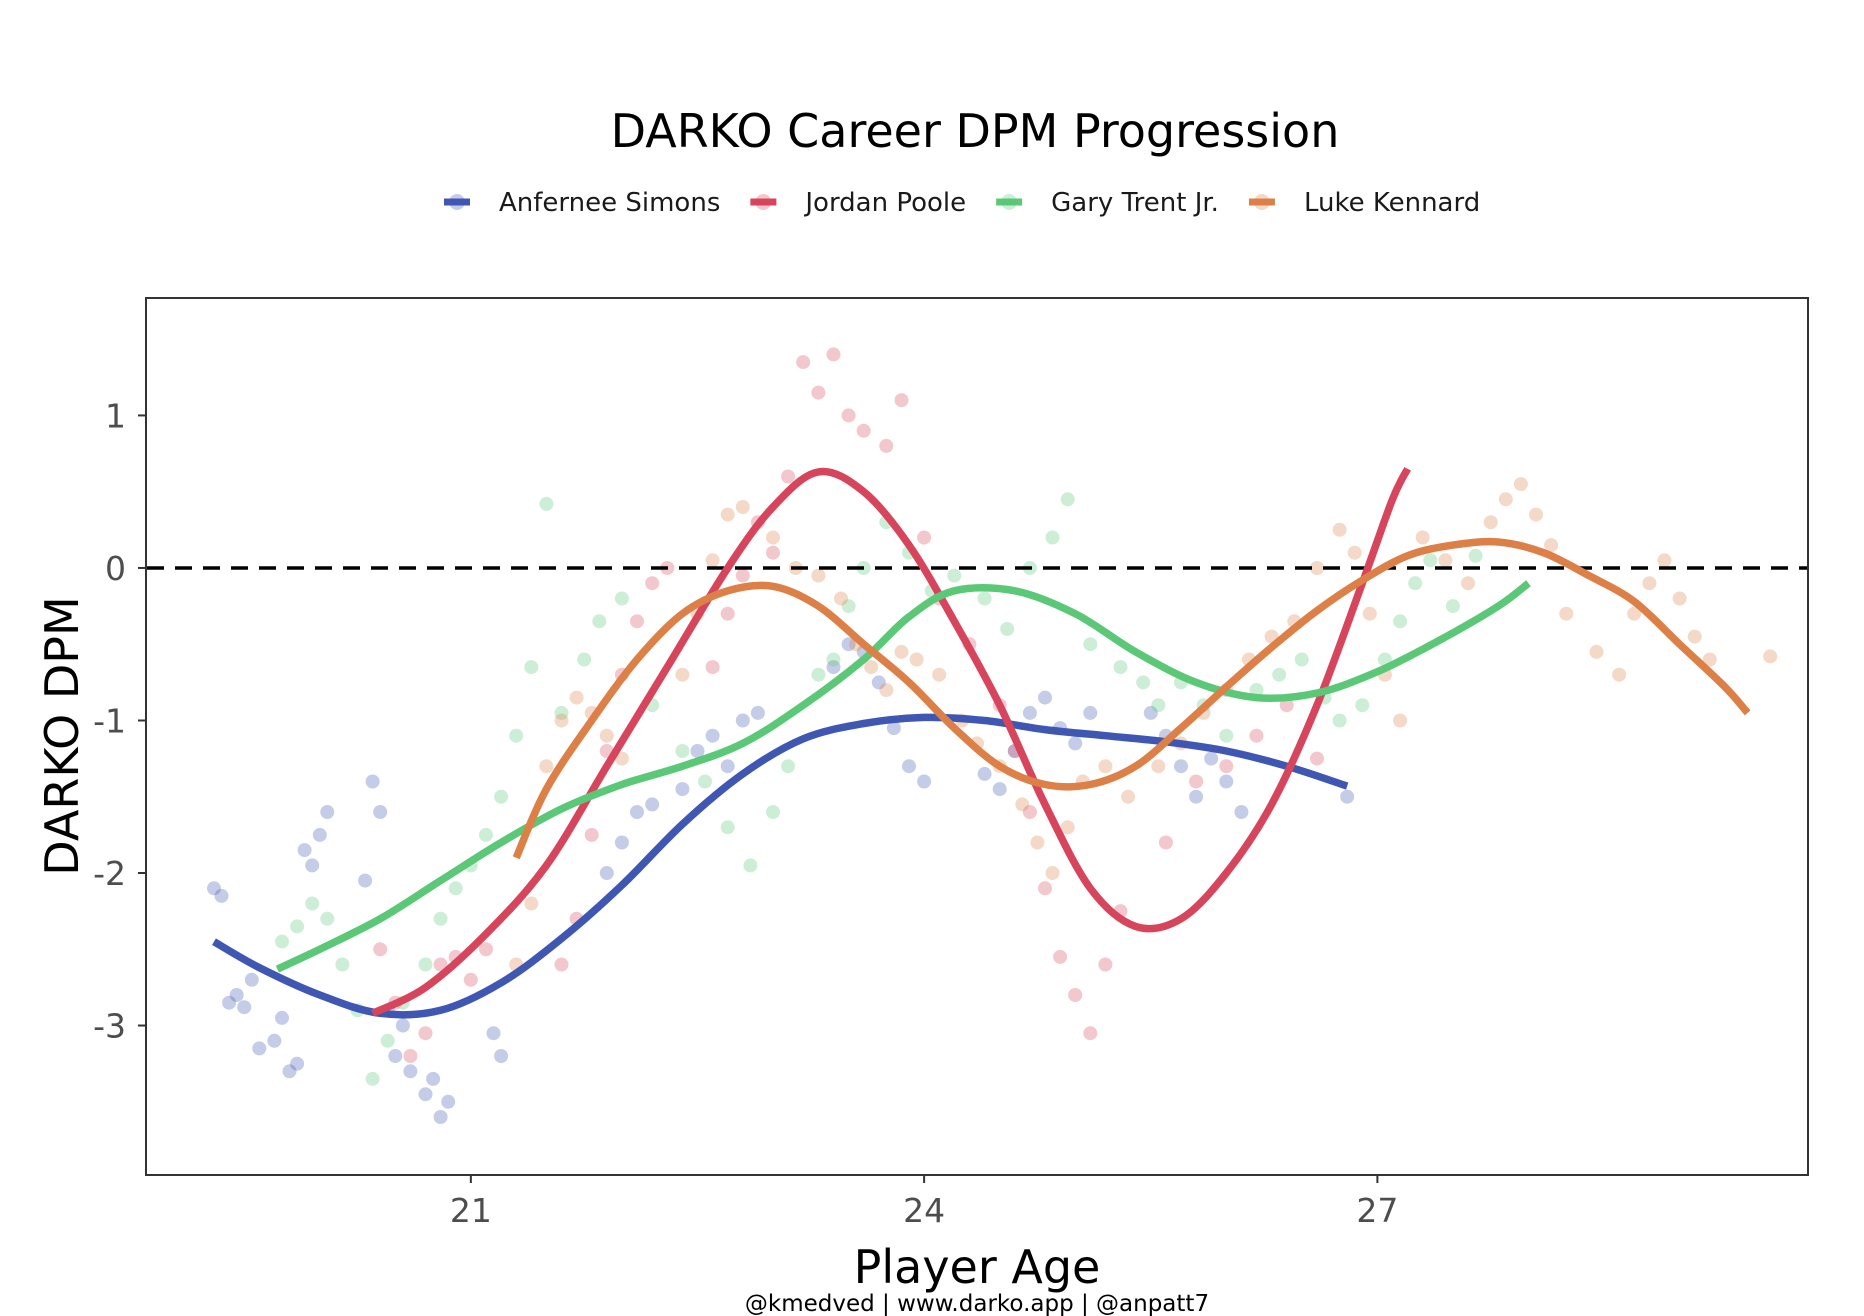  What do you see at coordinates (109, 873) in the screenshot?
I see `y-tick-label-3: -2` at bounding box center [109, 873].